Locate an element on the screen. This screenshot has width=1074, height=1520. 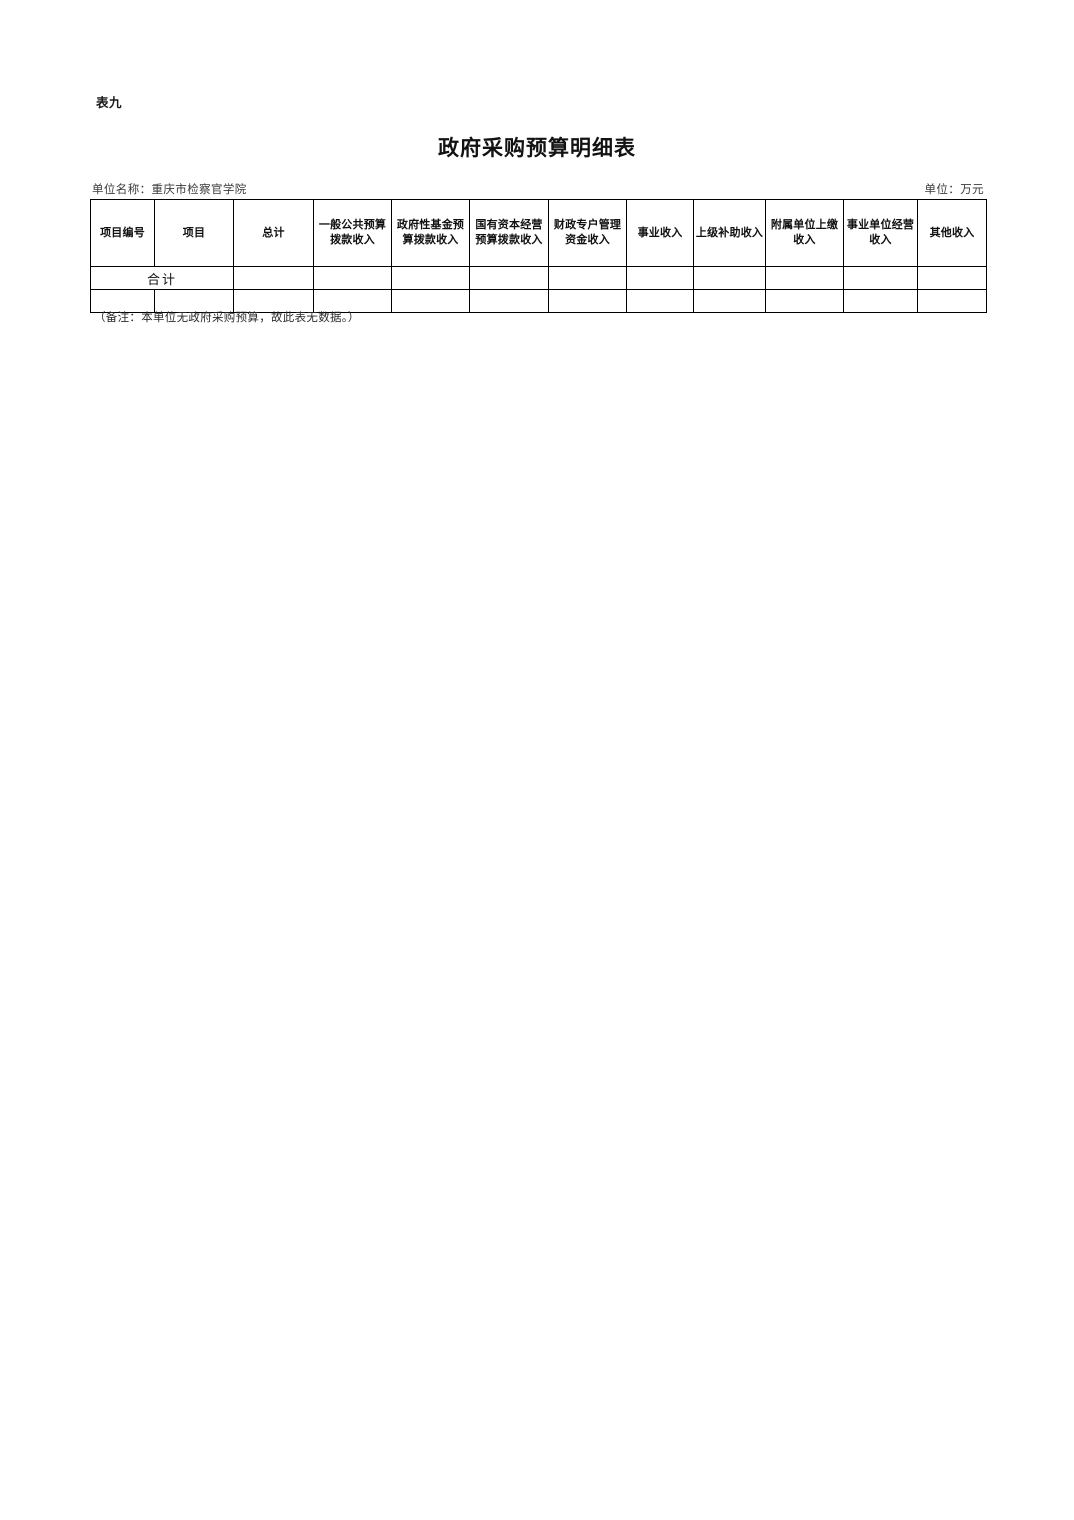
column-header-other-income: 其他收入 is located at coordinates (952, 233).